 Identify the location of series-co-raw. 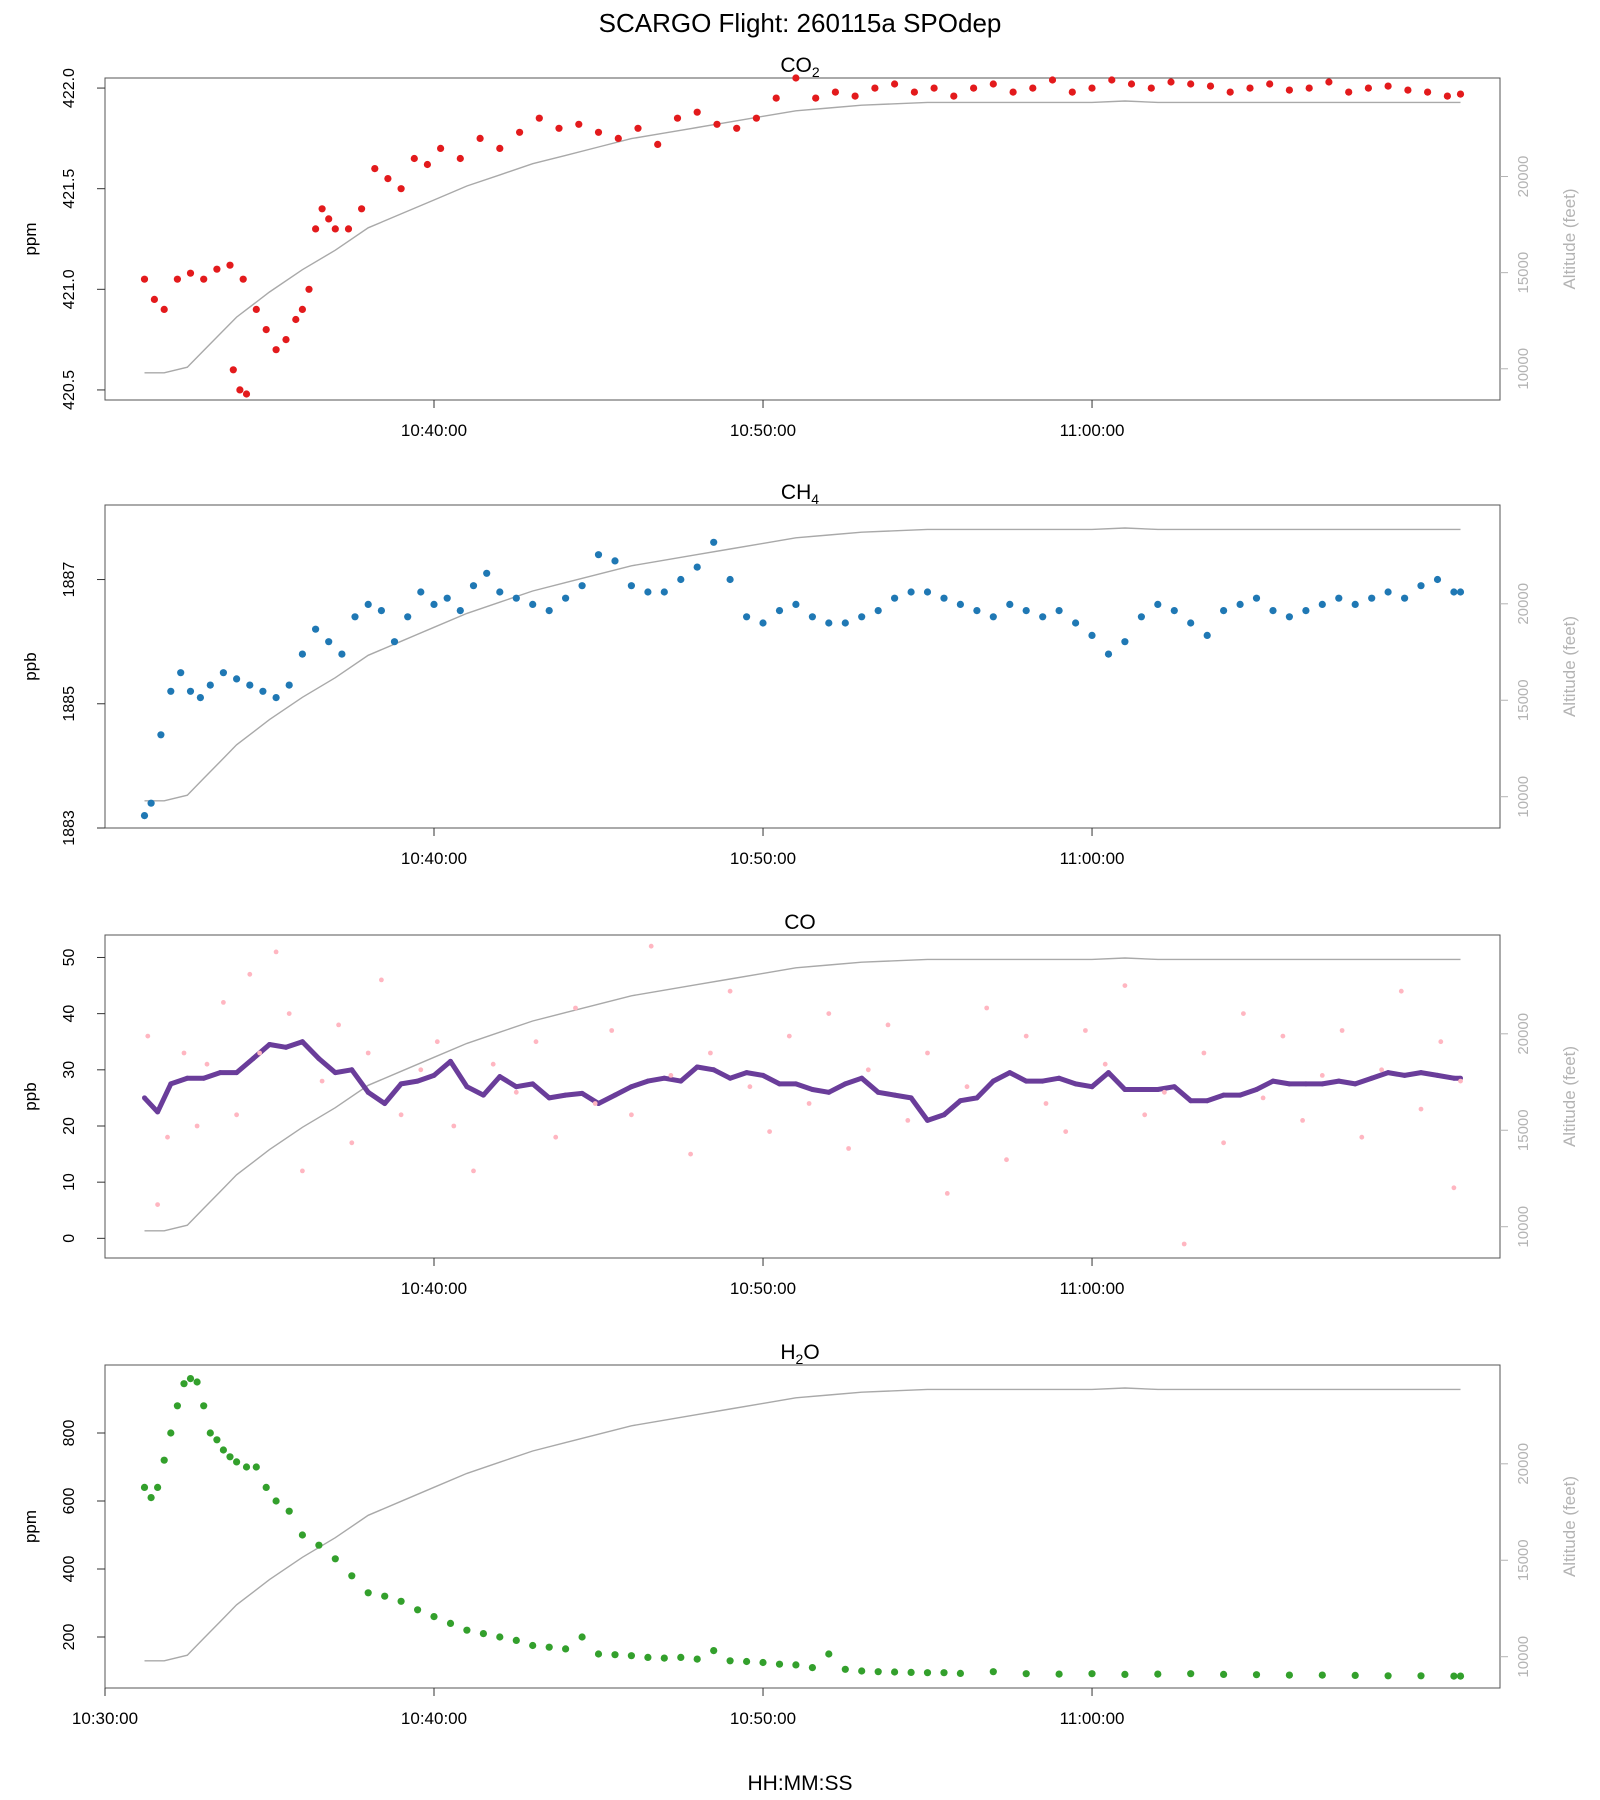
(804, 1095).